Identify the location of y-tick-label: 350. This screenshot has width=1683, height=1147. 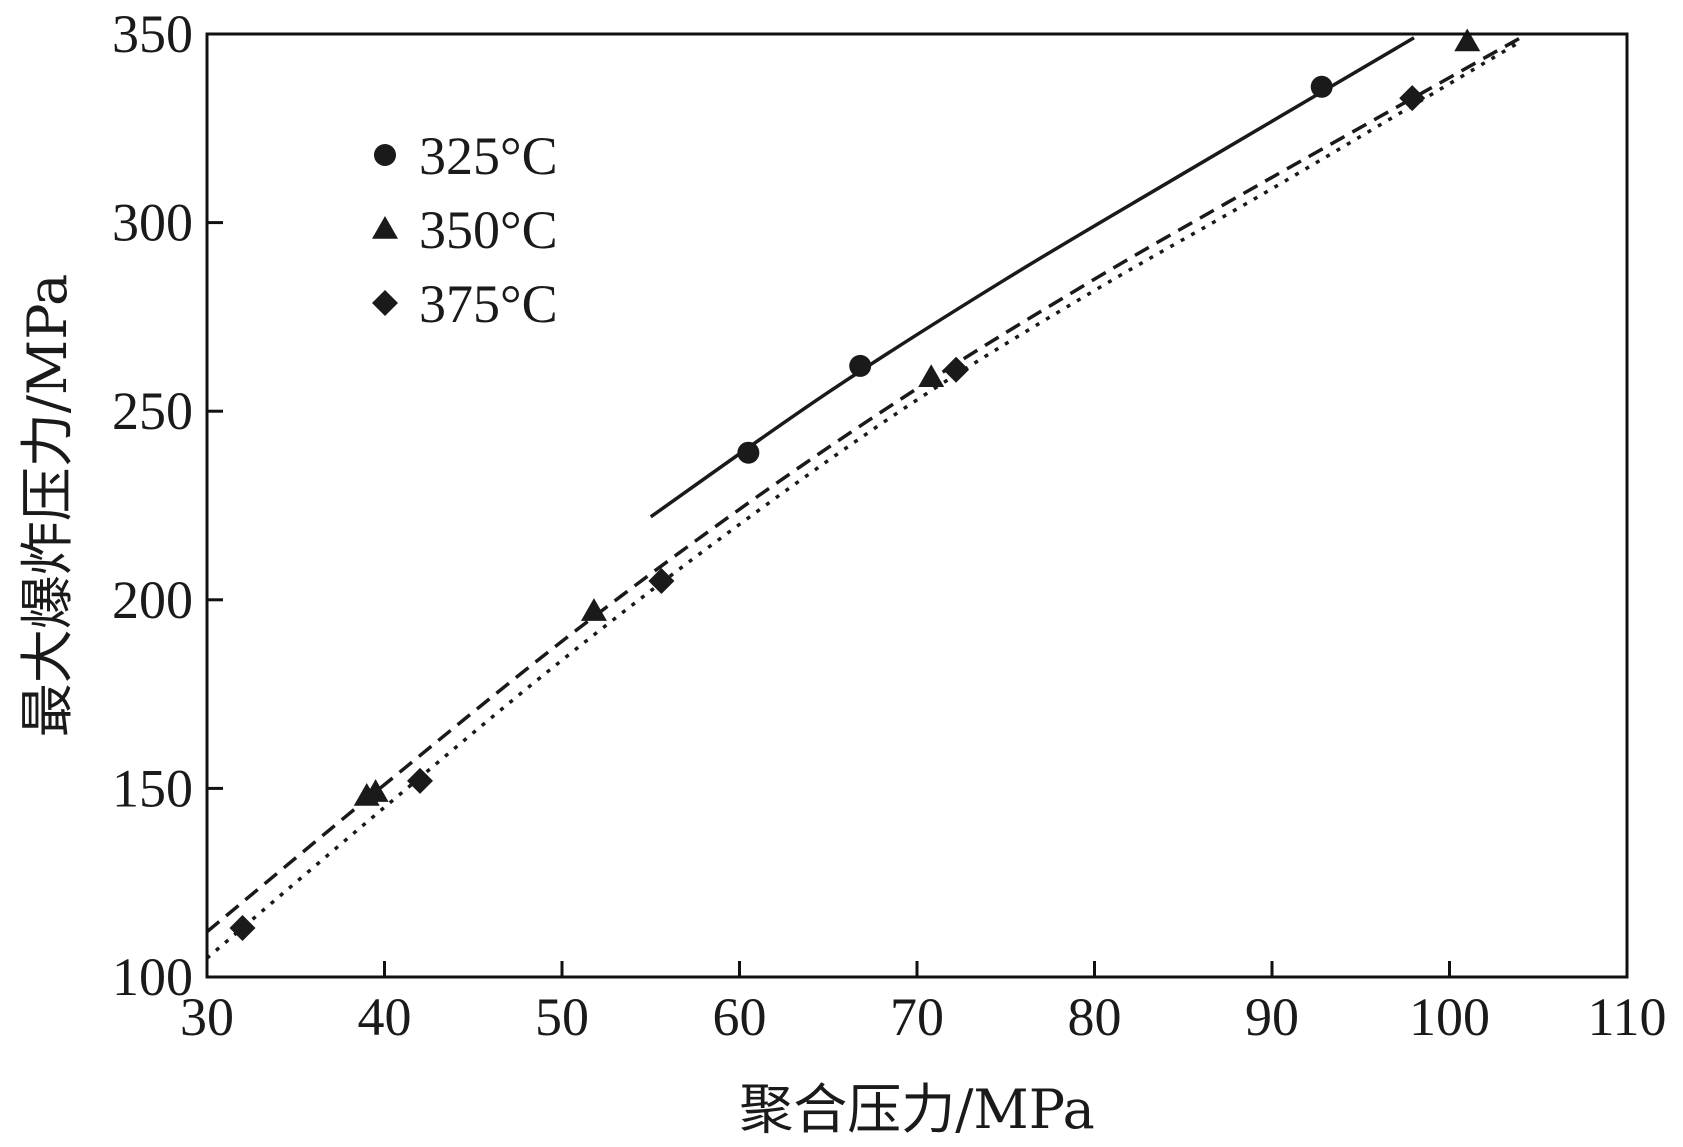
(152, 34).